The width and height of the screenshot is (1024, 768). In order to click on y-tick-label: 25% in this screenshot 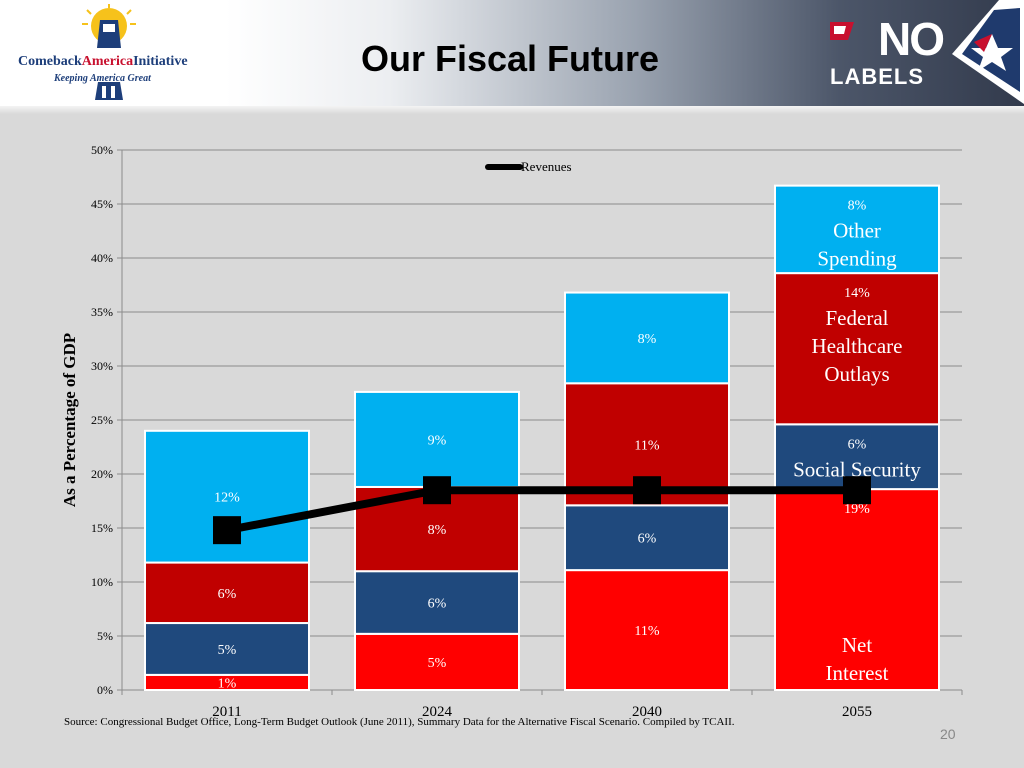, I will do `click(102, 420)`.